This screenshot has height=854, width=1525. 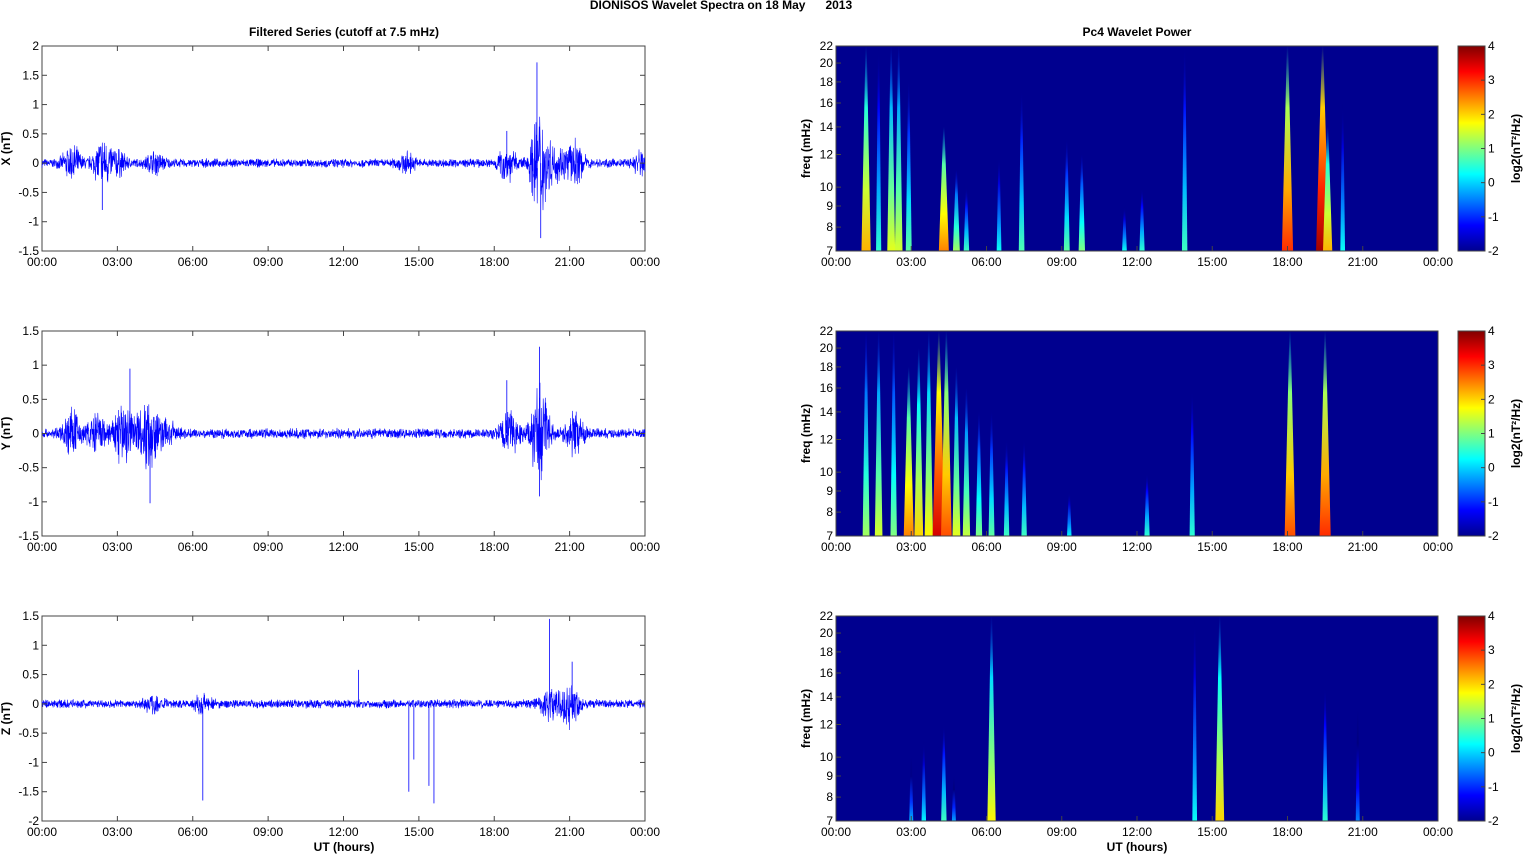 What do you see at coordinates (1471, 718) in the screenshot?
I see `colorbar` at bounding box center [1471, 718].